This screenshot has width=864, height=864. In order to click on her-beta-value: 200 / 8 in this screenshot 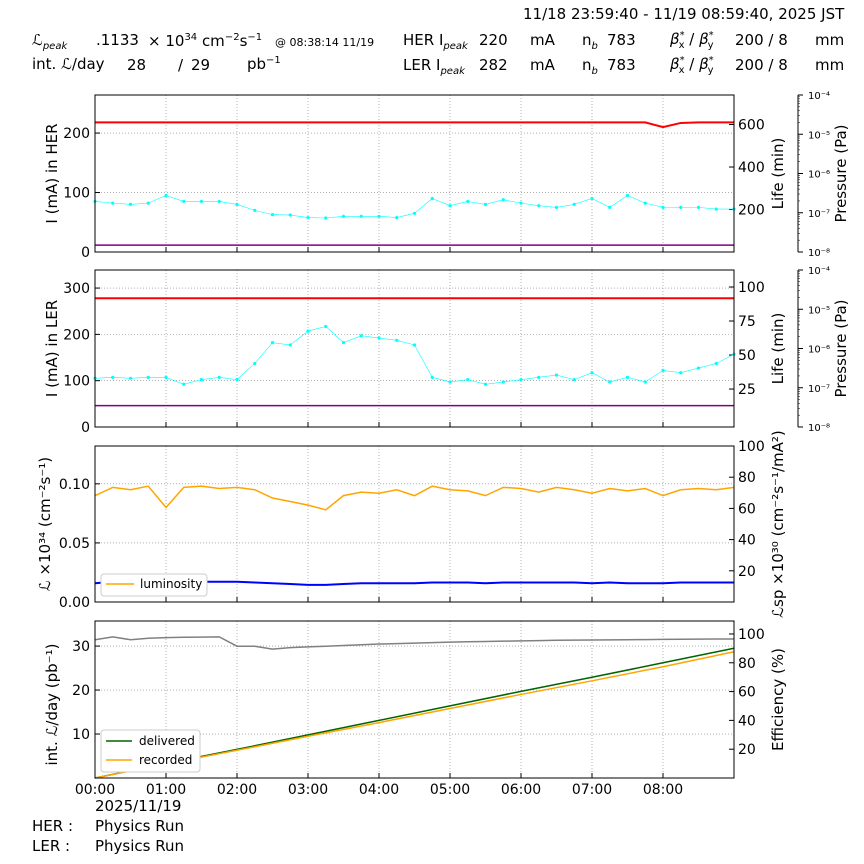, I will do `click(761, 40)`.